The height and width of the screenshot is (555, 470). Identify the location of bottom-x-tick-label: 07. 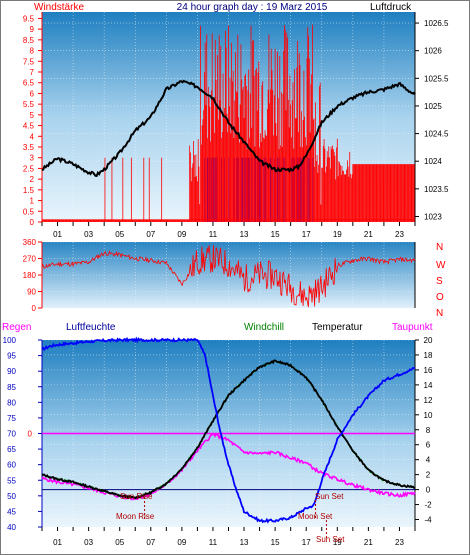
(150, 542).